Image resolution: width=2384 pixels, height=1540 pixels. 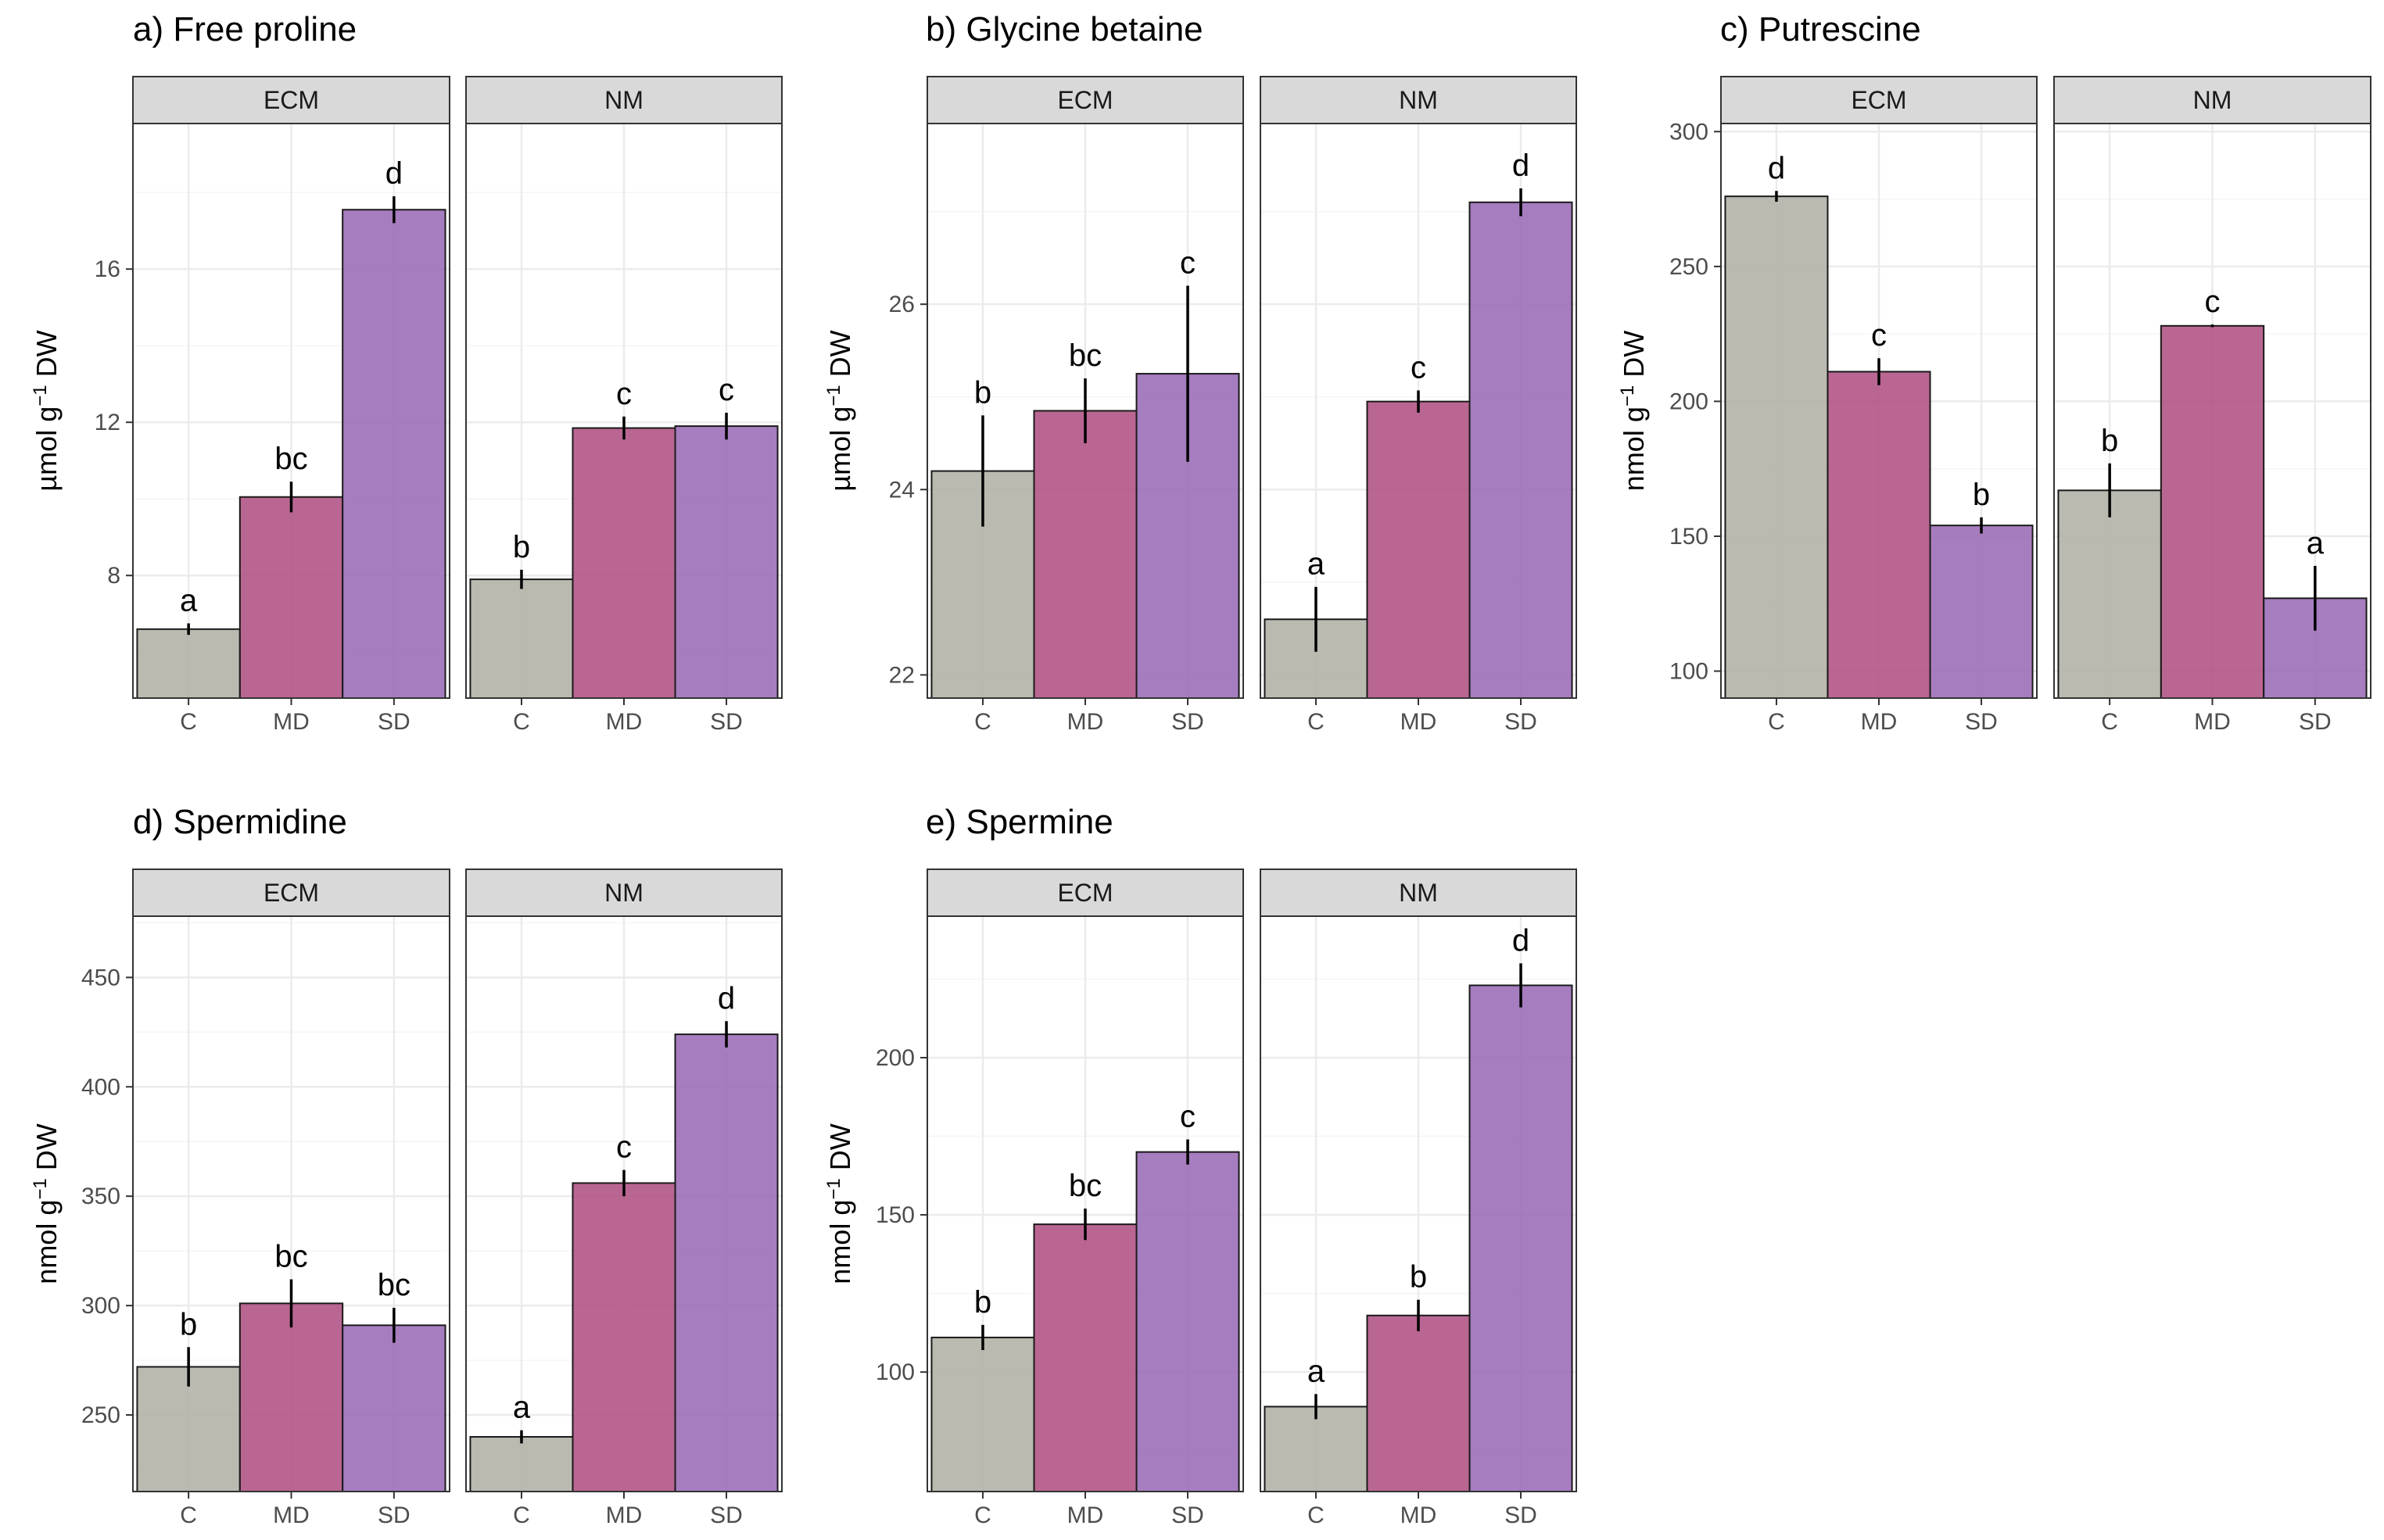 I want to click on y-tick-label: 16, so click(x=107, y=269).